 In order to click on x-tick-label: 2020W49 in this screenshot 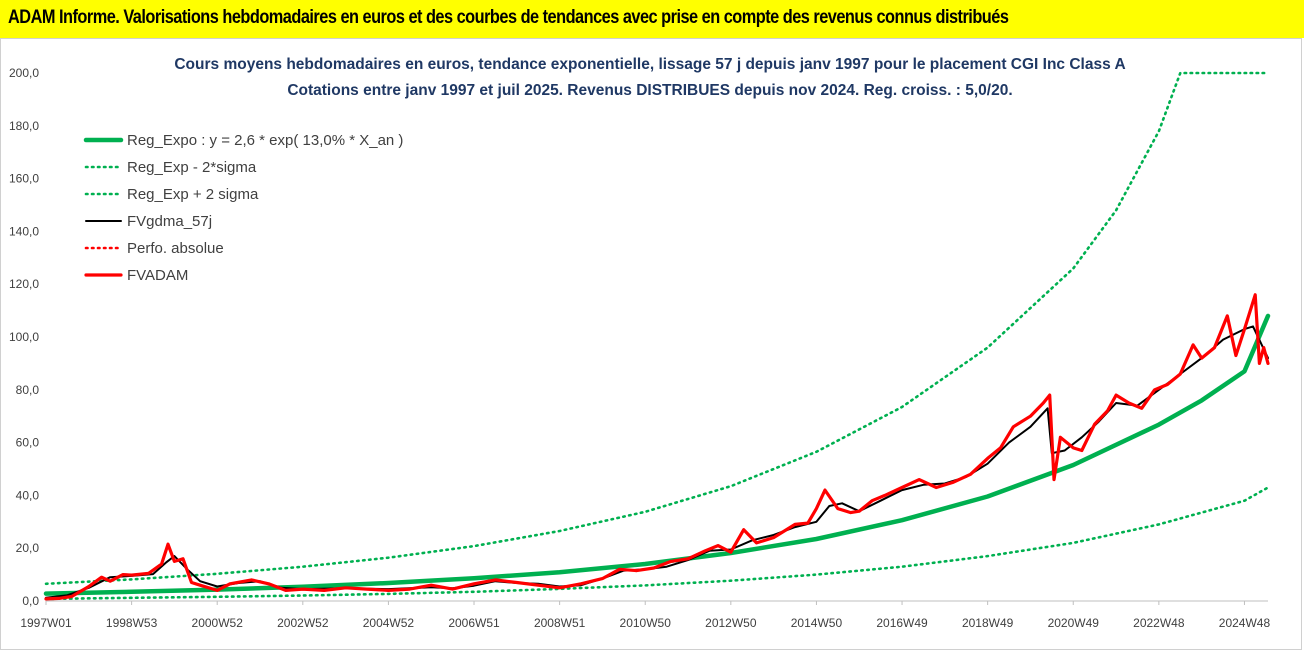, I will do `click(1074, 623)`.